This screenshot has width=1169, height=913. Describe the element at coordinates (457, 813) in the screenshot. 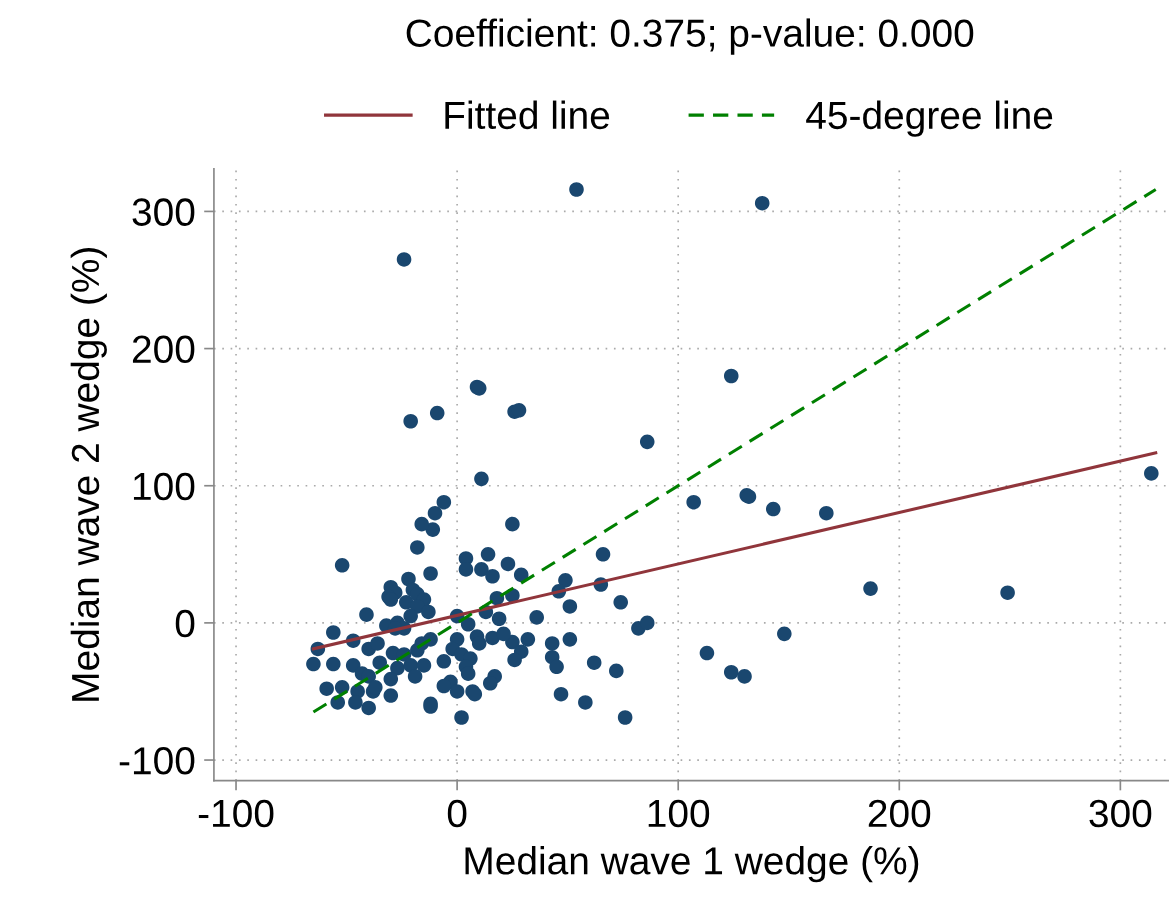

I see `x-tick-label: 0` at that location.